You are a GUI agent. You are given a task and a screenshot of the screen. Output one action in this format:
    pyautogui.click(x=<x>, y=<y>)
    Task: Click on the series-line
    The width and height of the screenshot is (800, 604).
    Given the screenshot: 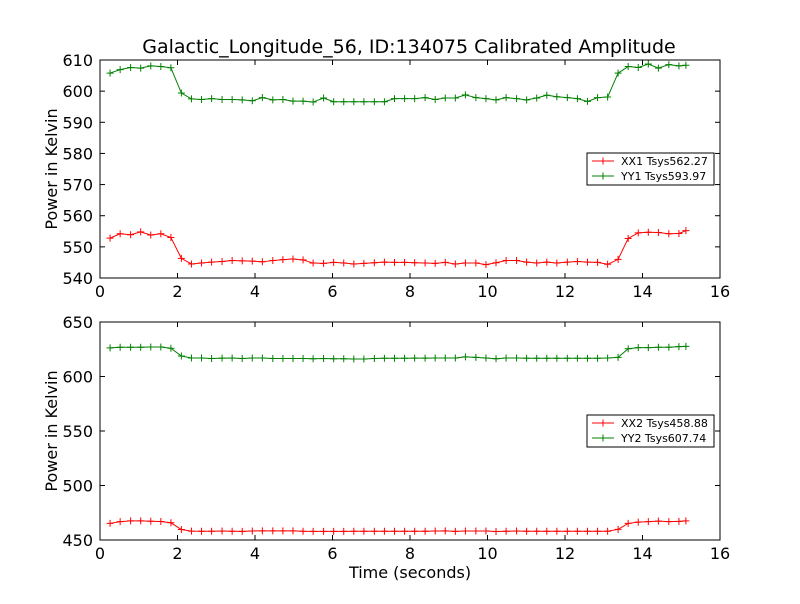 What is the action you would take?
    pyautogui.click(x=397, y=526)
    